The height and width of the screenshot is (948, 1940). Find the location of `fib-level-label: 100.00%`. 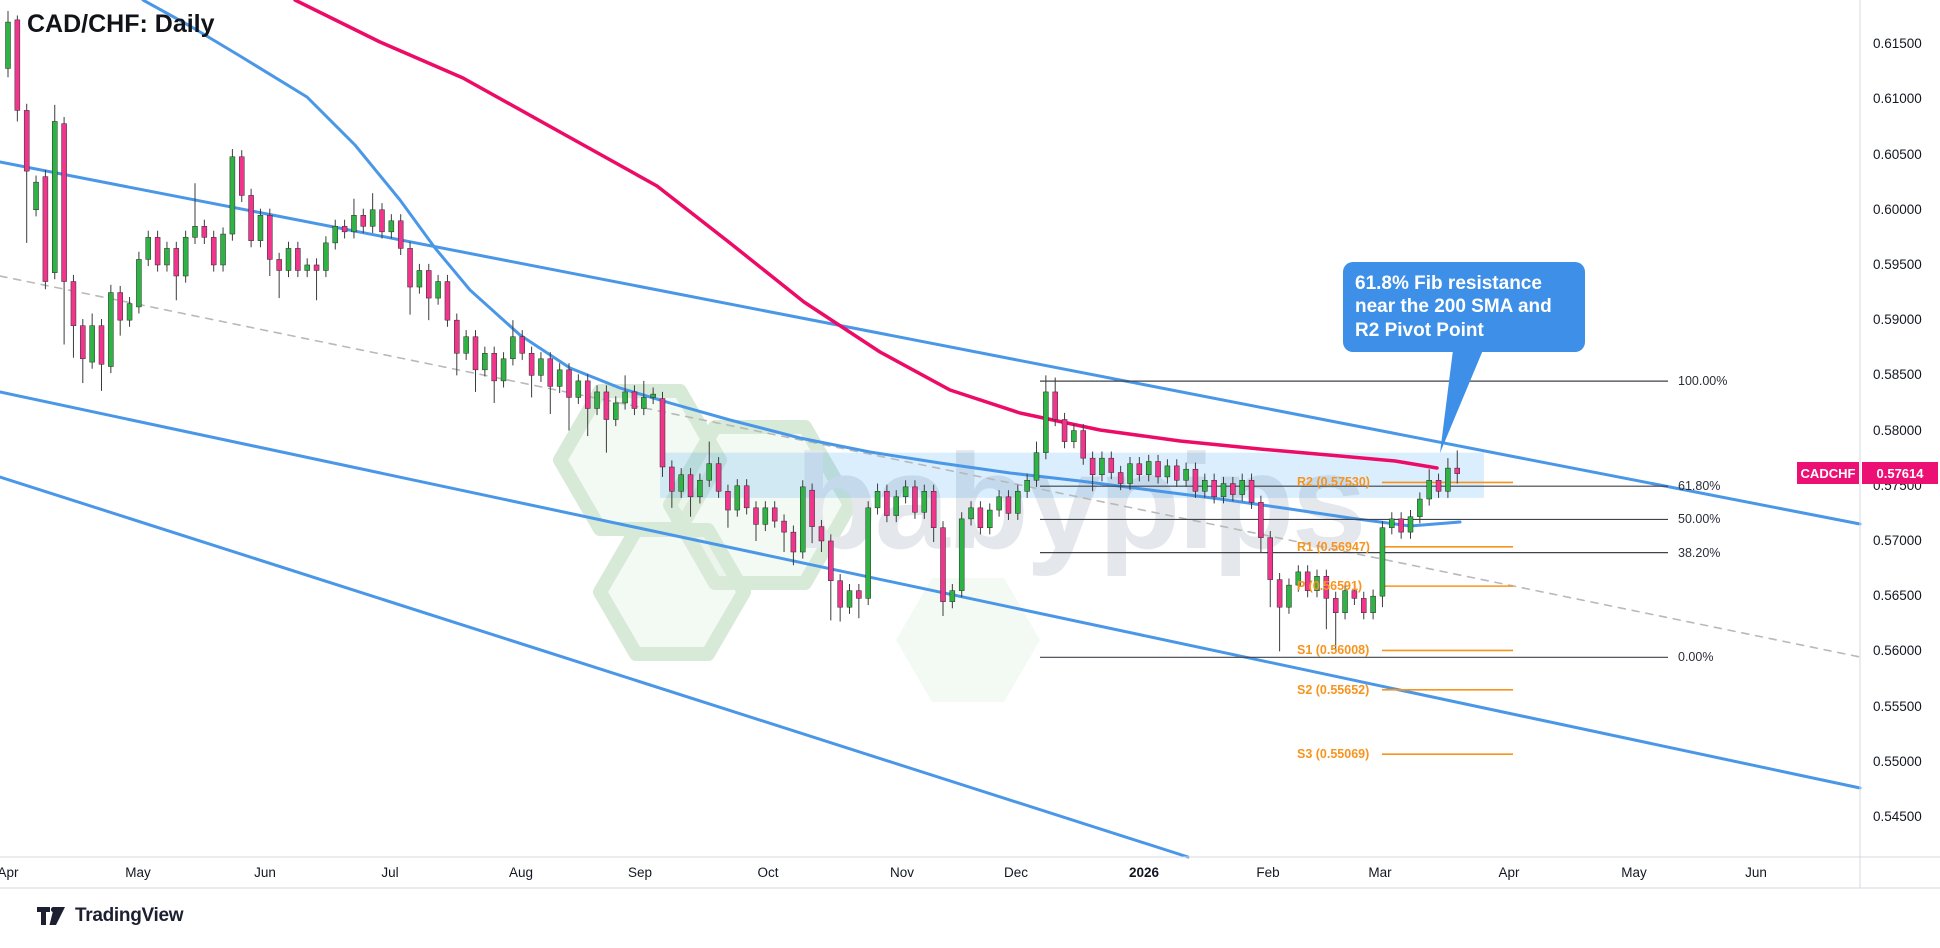

fib-level-label: 100.00% is located at coordinates (1703, 381).